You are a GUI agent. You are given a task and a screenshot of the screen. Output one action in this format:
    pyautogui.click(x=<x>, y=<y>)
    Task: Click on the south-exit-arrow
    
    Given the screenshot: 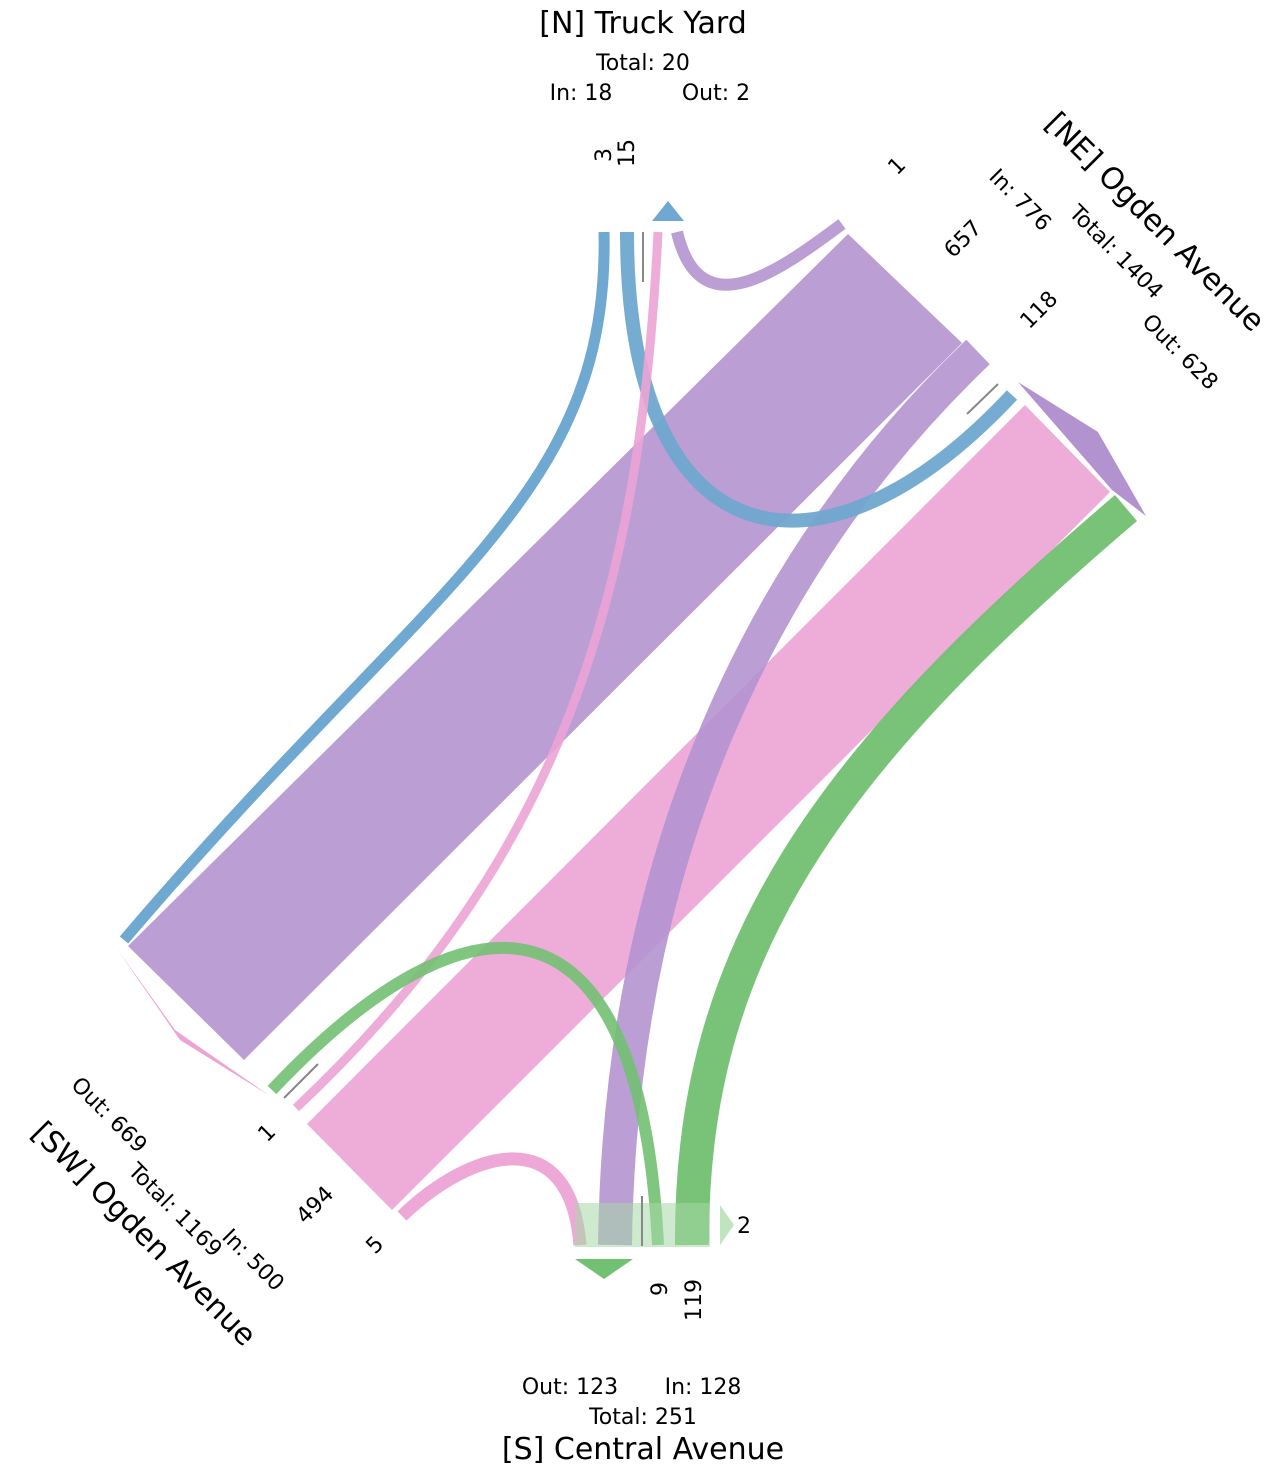 What is the action you would take?
    pyautogui.click(x=604, y=1269)
    